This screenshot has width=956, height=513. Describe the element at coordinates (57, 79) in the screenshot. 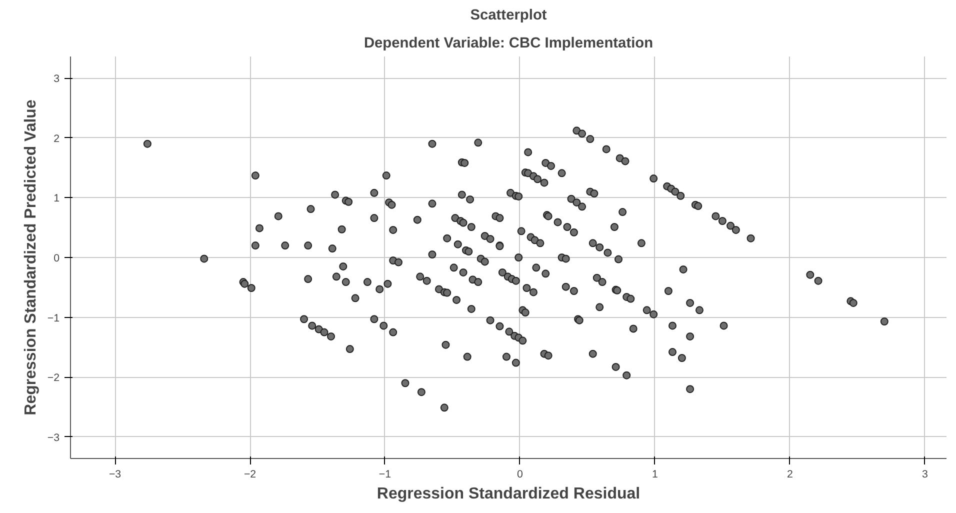

I see `y-tick-label: 3` at that location.